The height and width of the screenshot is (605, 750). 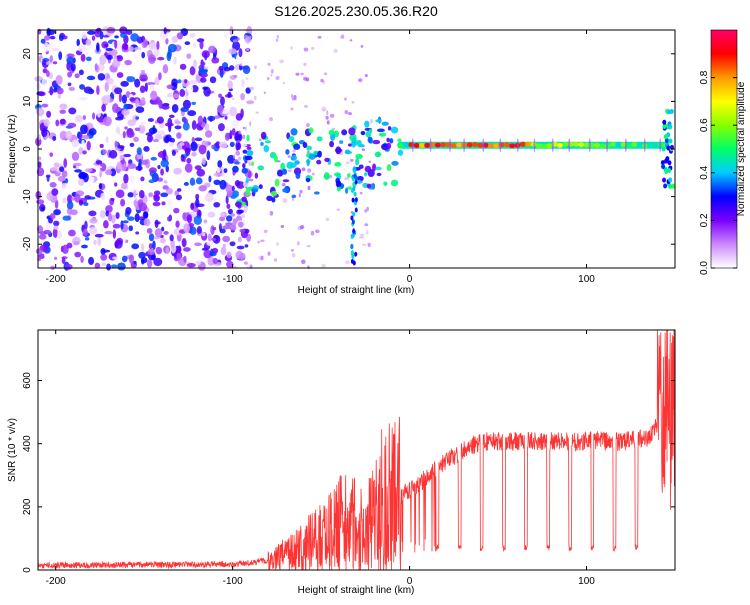 I want to click on carrier-spur, so click(x=625, y=145).